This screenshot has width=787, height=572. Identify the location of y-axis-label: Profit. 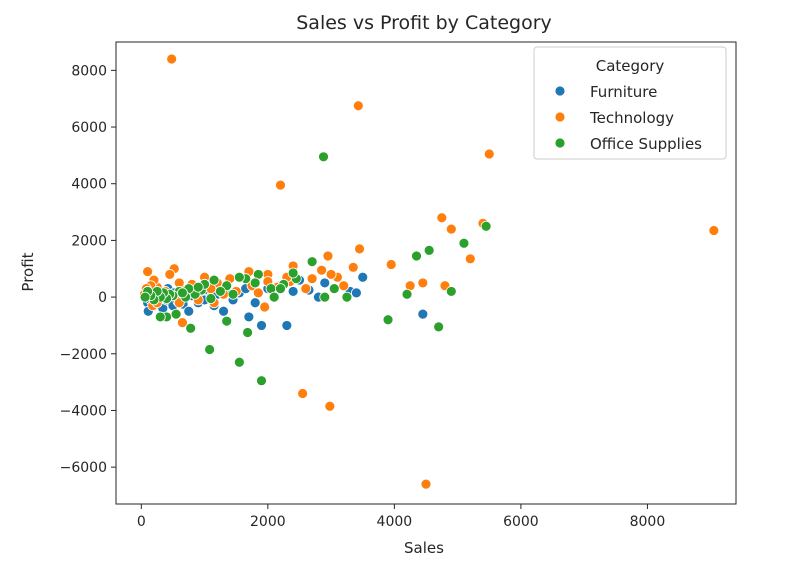
(28, 271).